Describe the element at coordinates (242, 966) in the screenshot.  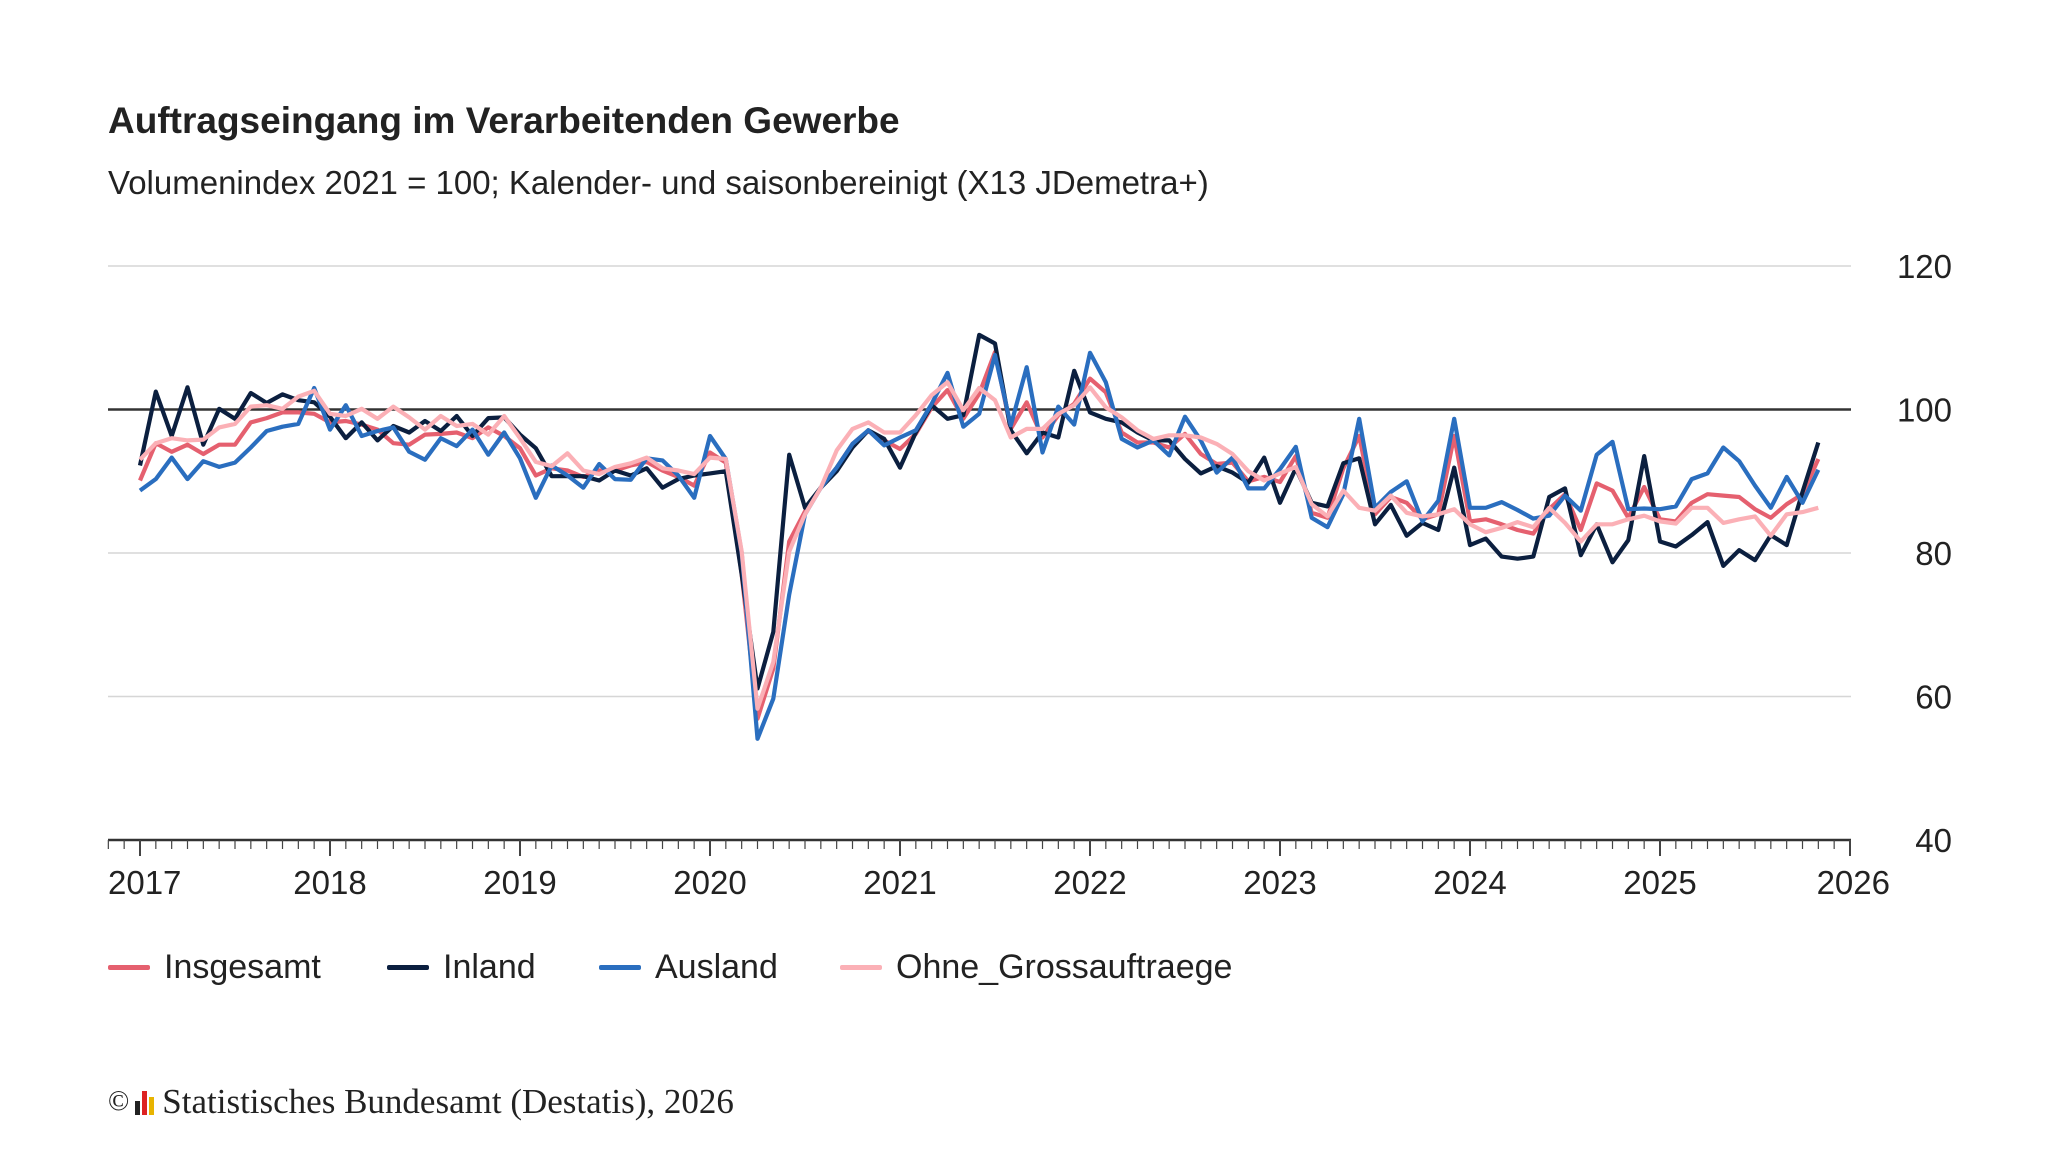
I see `legend-label: Insgesamt` at that location.